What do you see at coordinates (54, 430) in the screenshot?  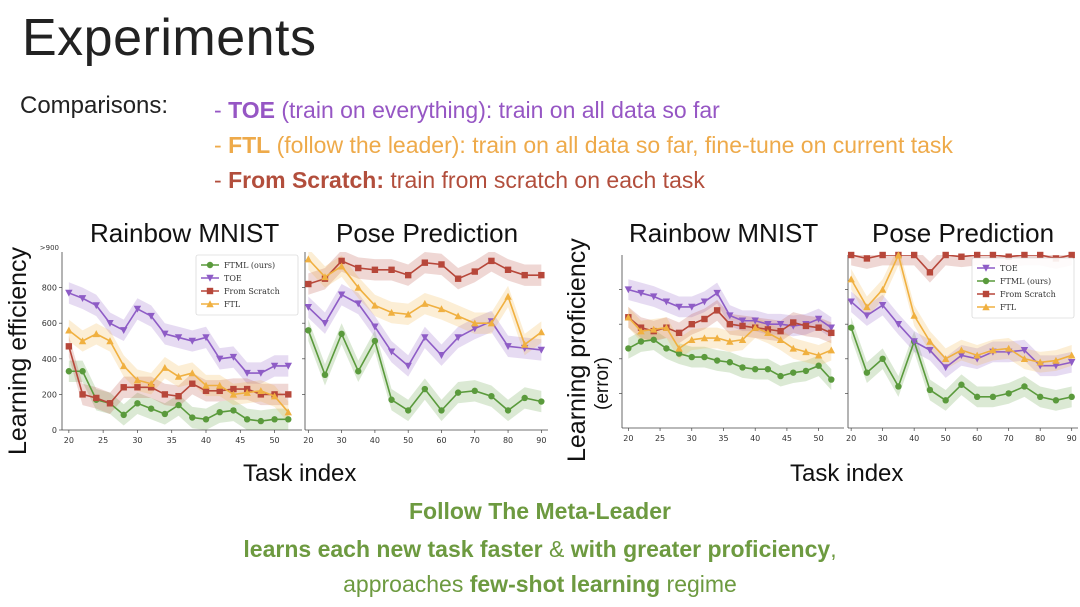 I see `panel-0-y-tick-label: 0` at bounding box center [54, 430].